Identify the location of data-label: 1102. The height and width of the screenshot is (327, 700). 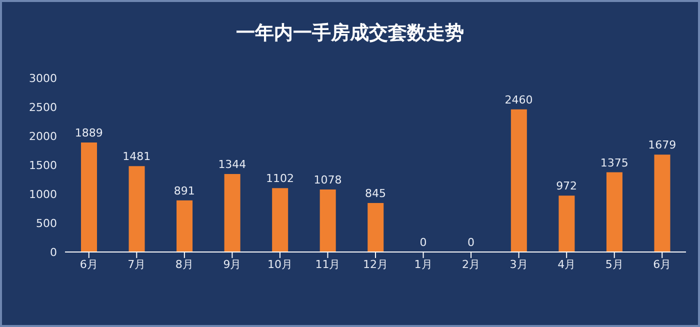
(280, 179).